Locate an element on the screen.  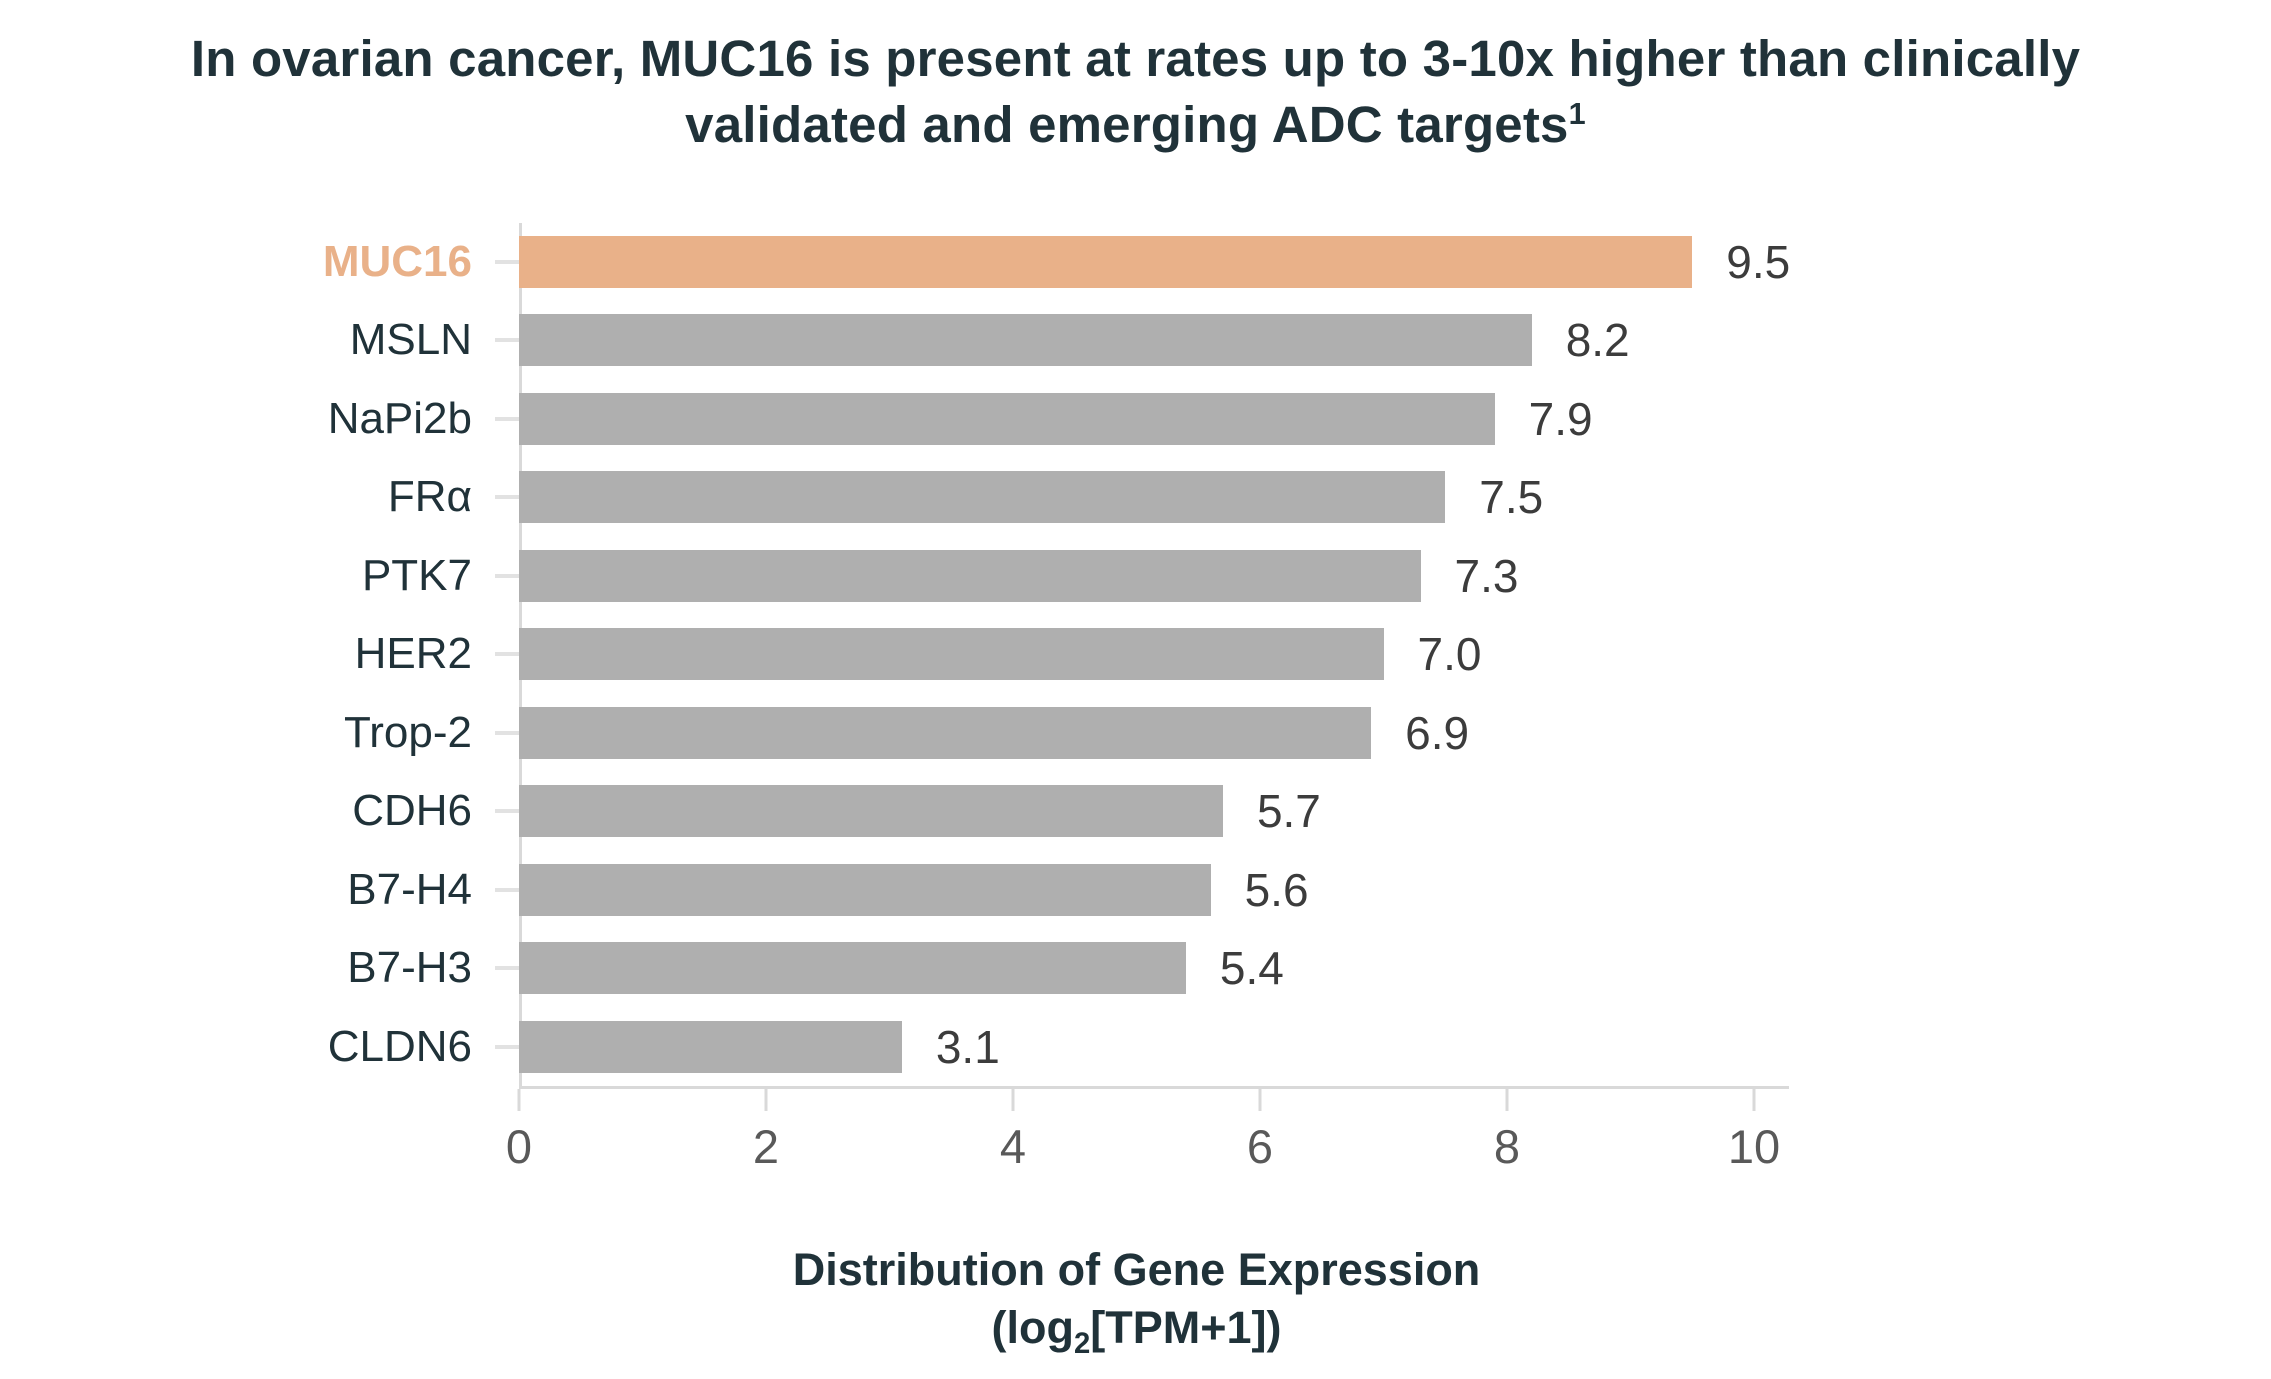
category-label: Trop-2 is located at coordinates (408, 732).